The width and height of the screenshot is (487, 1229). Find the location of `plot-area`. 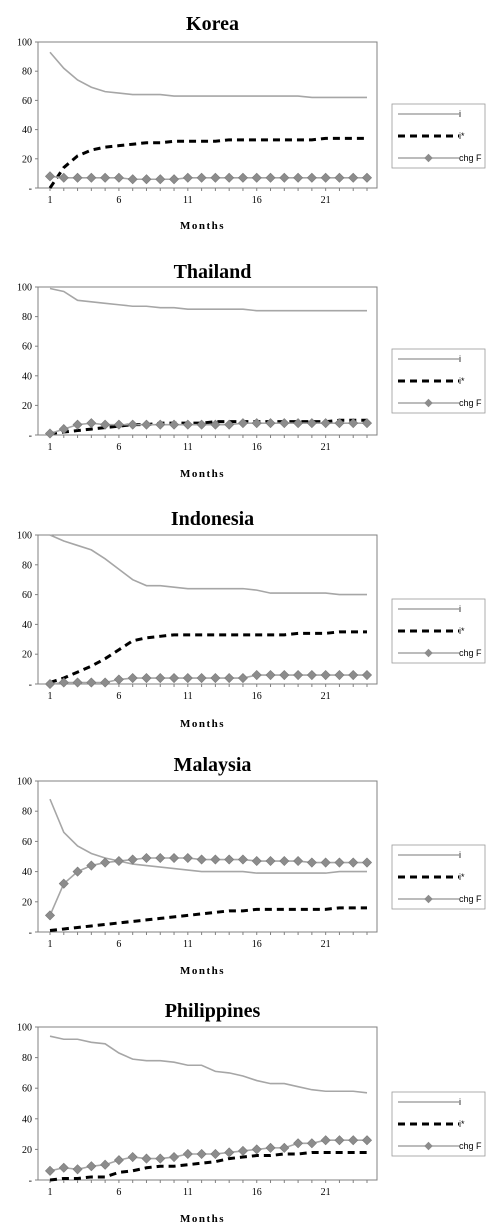

plot-area is located at coordinates (207, 1103).